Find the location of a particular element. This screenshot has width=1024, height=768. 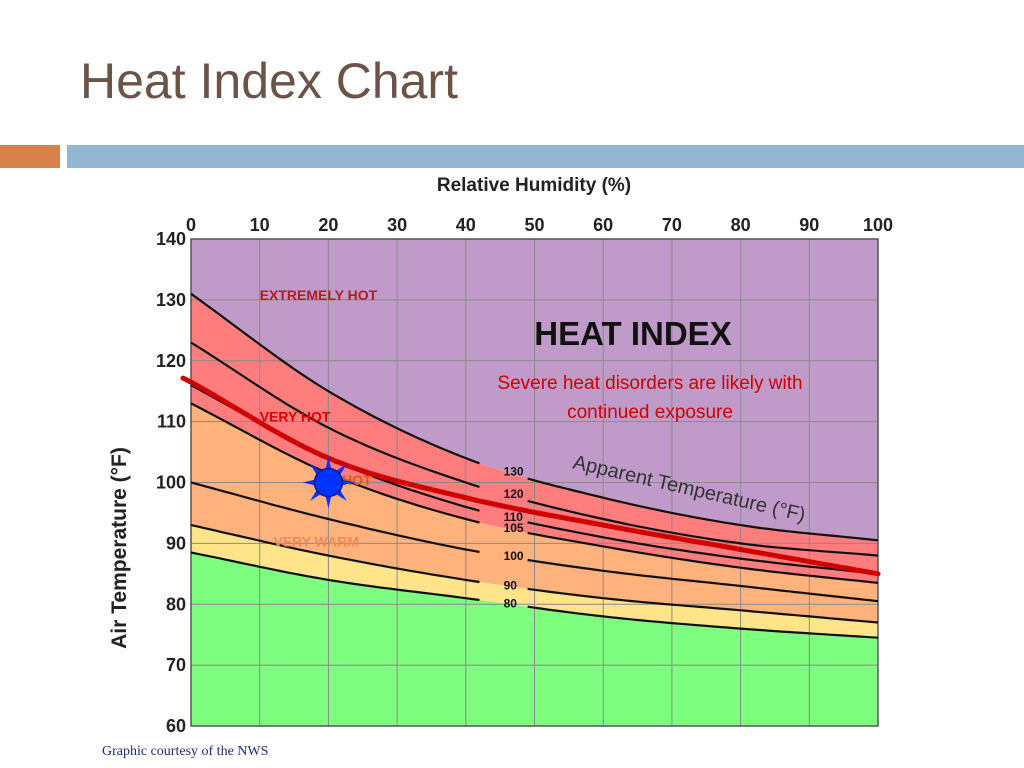

x-tick-label: 0 is located at coordinates (191, 225).